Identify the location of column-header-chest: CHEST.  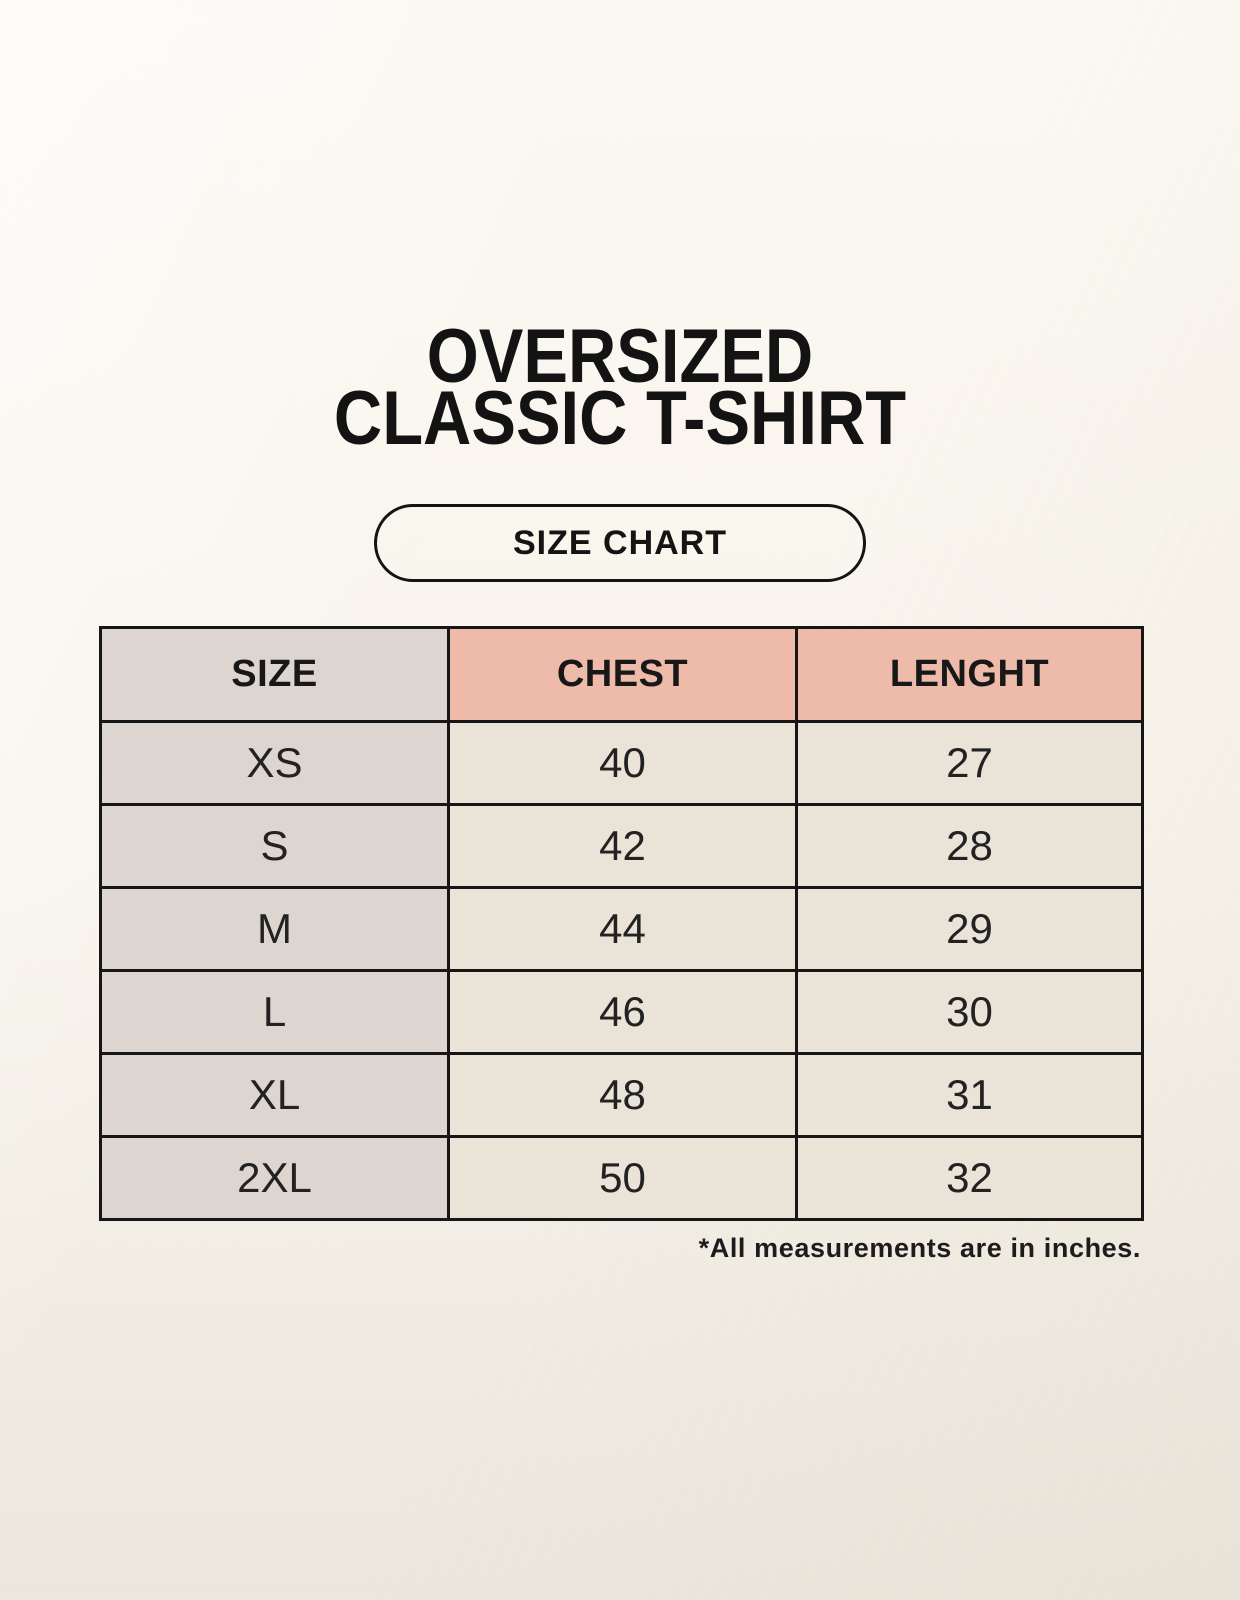
(622, 674).